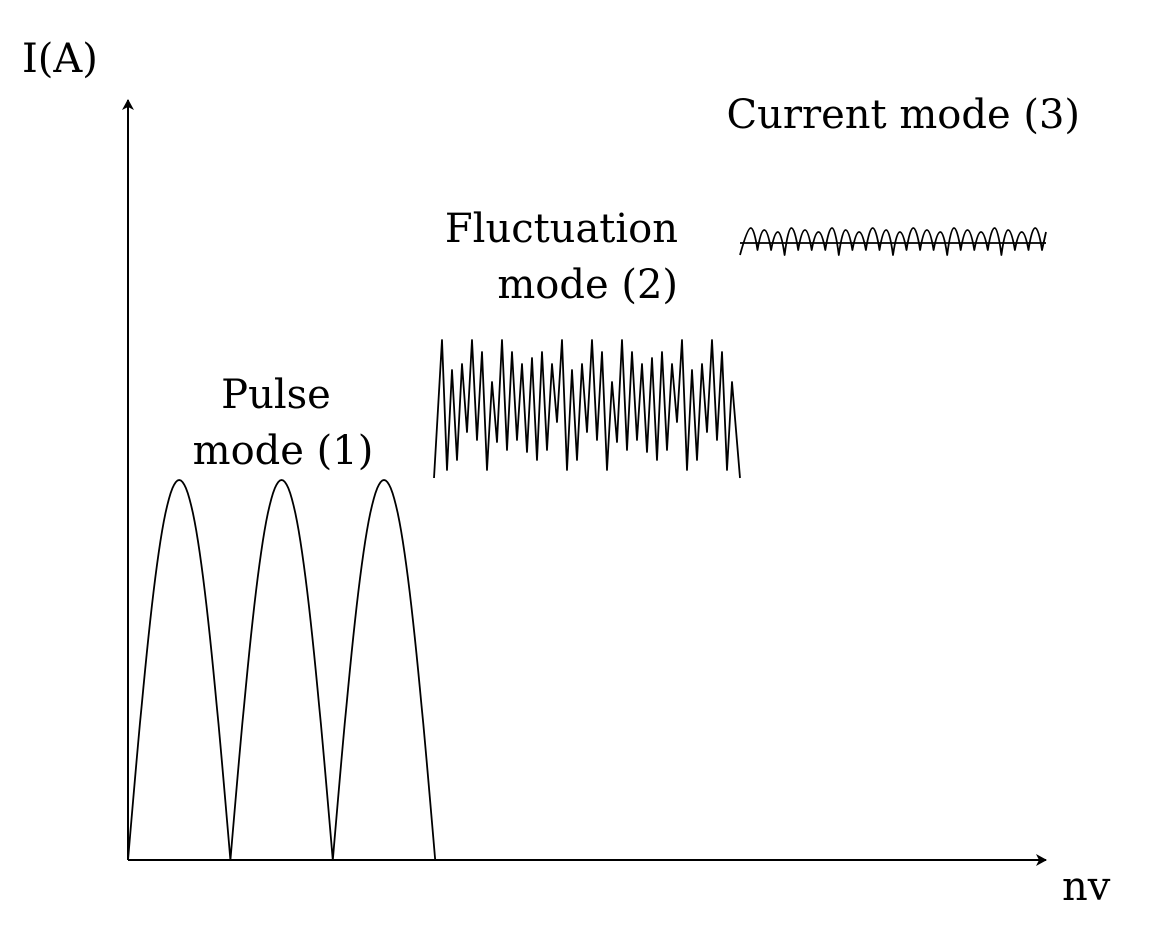  Describe the element at coordinates (587, 285) in the screenshot. I see `fluctuation-mode-label-line2: mode (2)` at that location.